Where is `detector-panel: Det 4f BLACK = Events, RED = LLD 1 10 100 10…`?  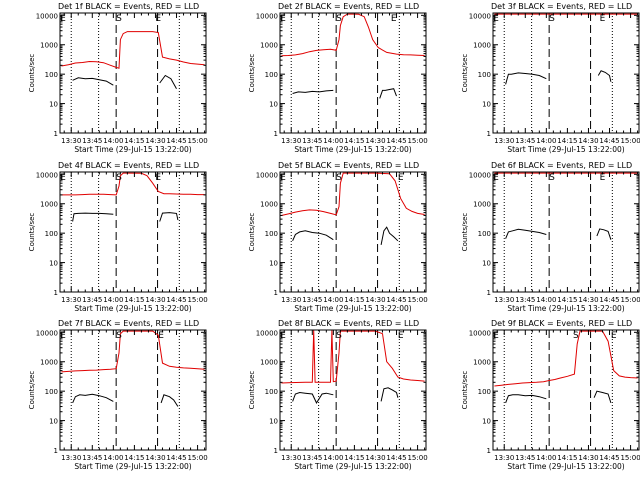
detector-panel: Det 4f BLACK = Events, RED = LLD 1 10 100 10… is located at coordinates (118, 237).